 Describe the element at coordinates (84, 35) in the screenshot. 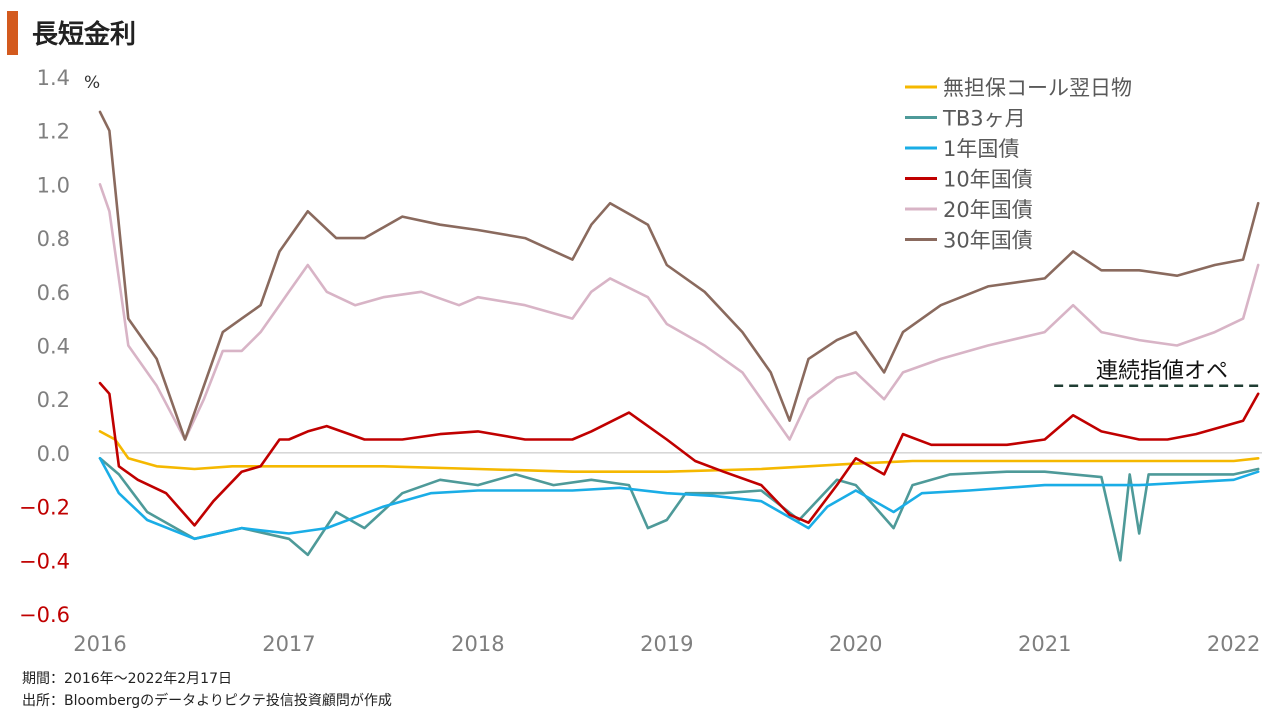

I see `chart-title: 長短金利` at that location.